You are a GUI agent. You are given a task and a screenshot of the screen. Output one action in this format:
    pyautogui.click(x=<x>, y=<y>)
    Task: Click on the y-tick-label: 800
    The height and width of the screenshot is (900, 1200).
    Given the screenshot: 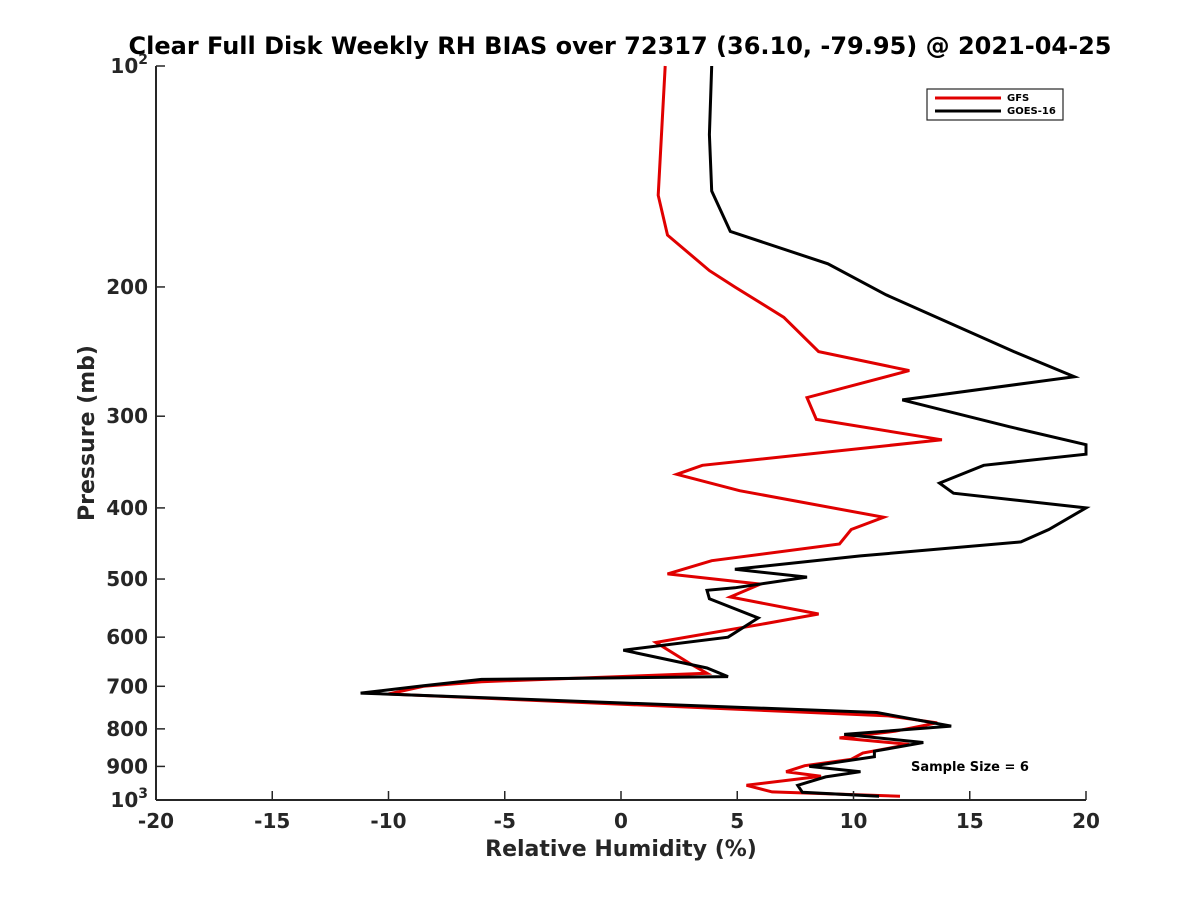 What is the action you would take?
    pyautogui.click(x=127, y=729)
    